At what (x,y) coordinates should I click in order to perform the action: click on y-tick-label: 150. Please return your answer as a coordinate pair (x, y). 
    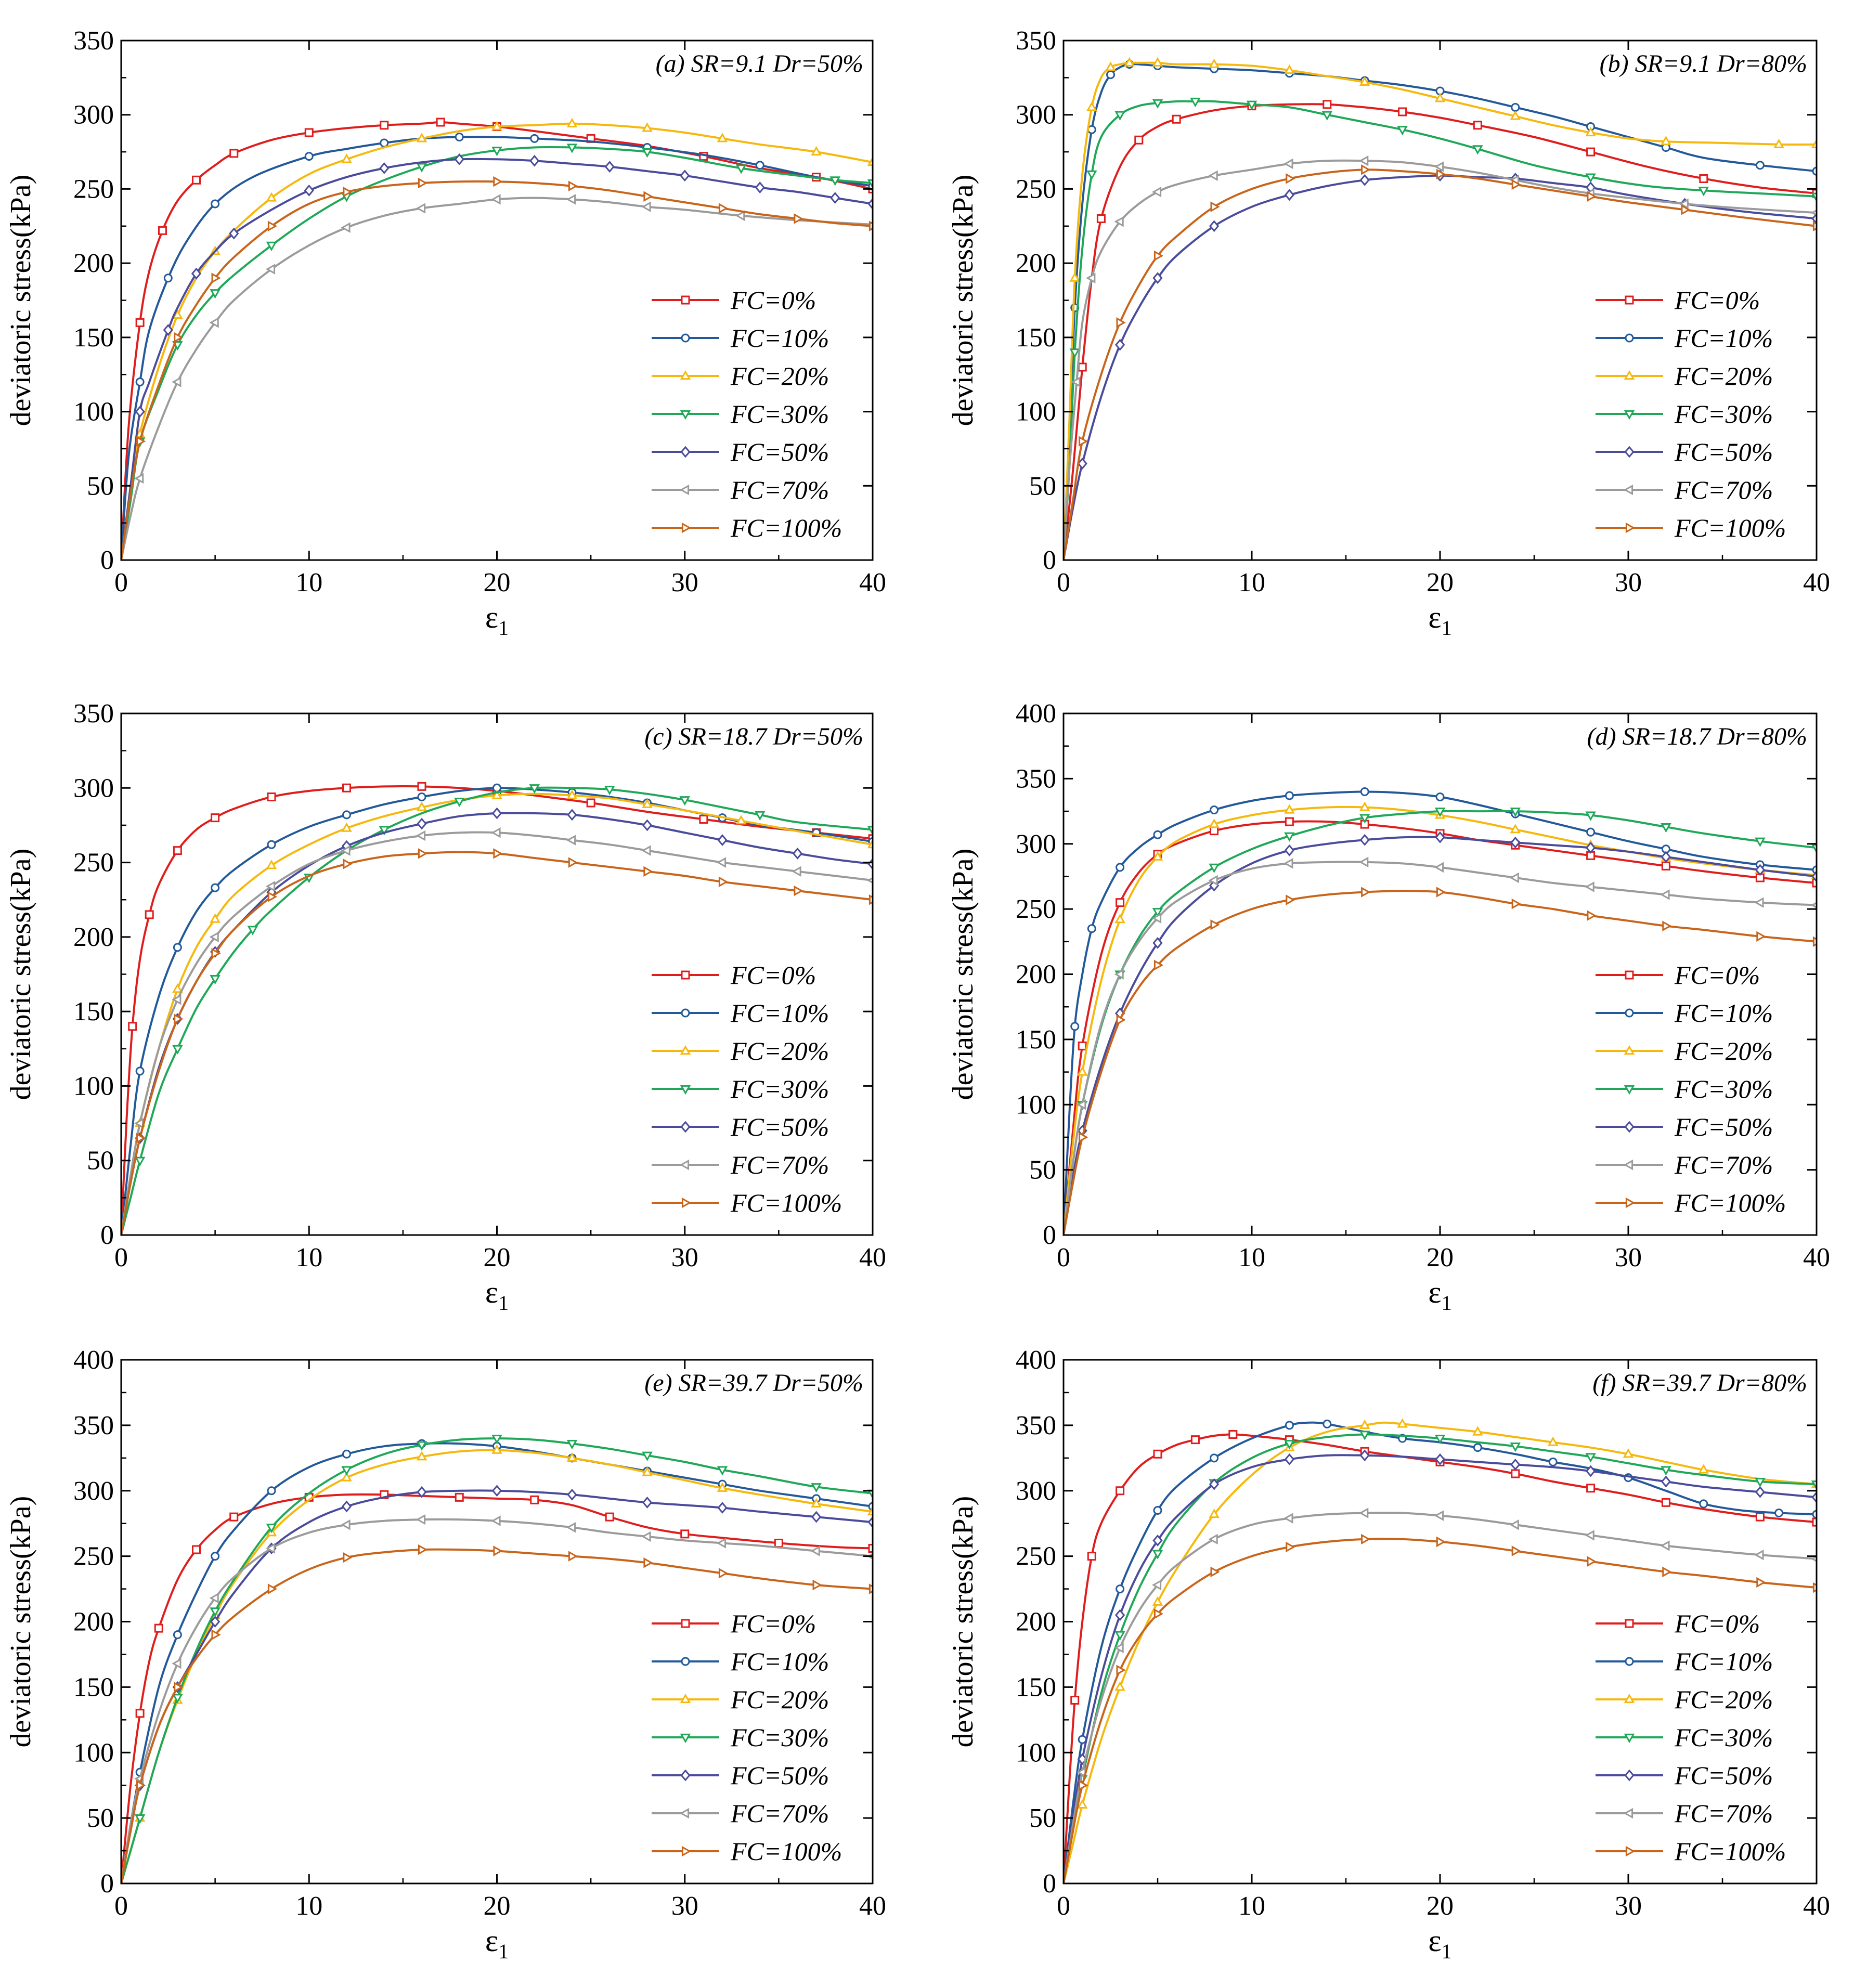
    Looking at the image, I should click on (1036, 1687).